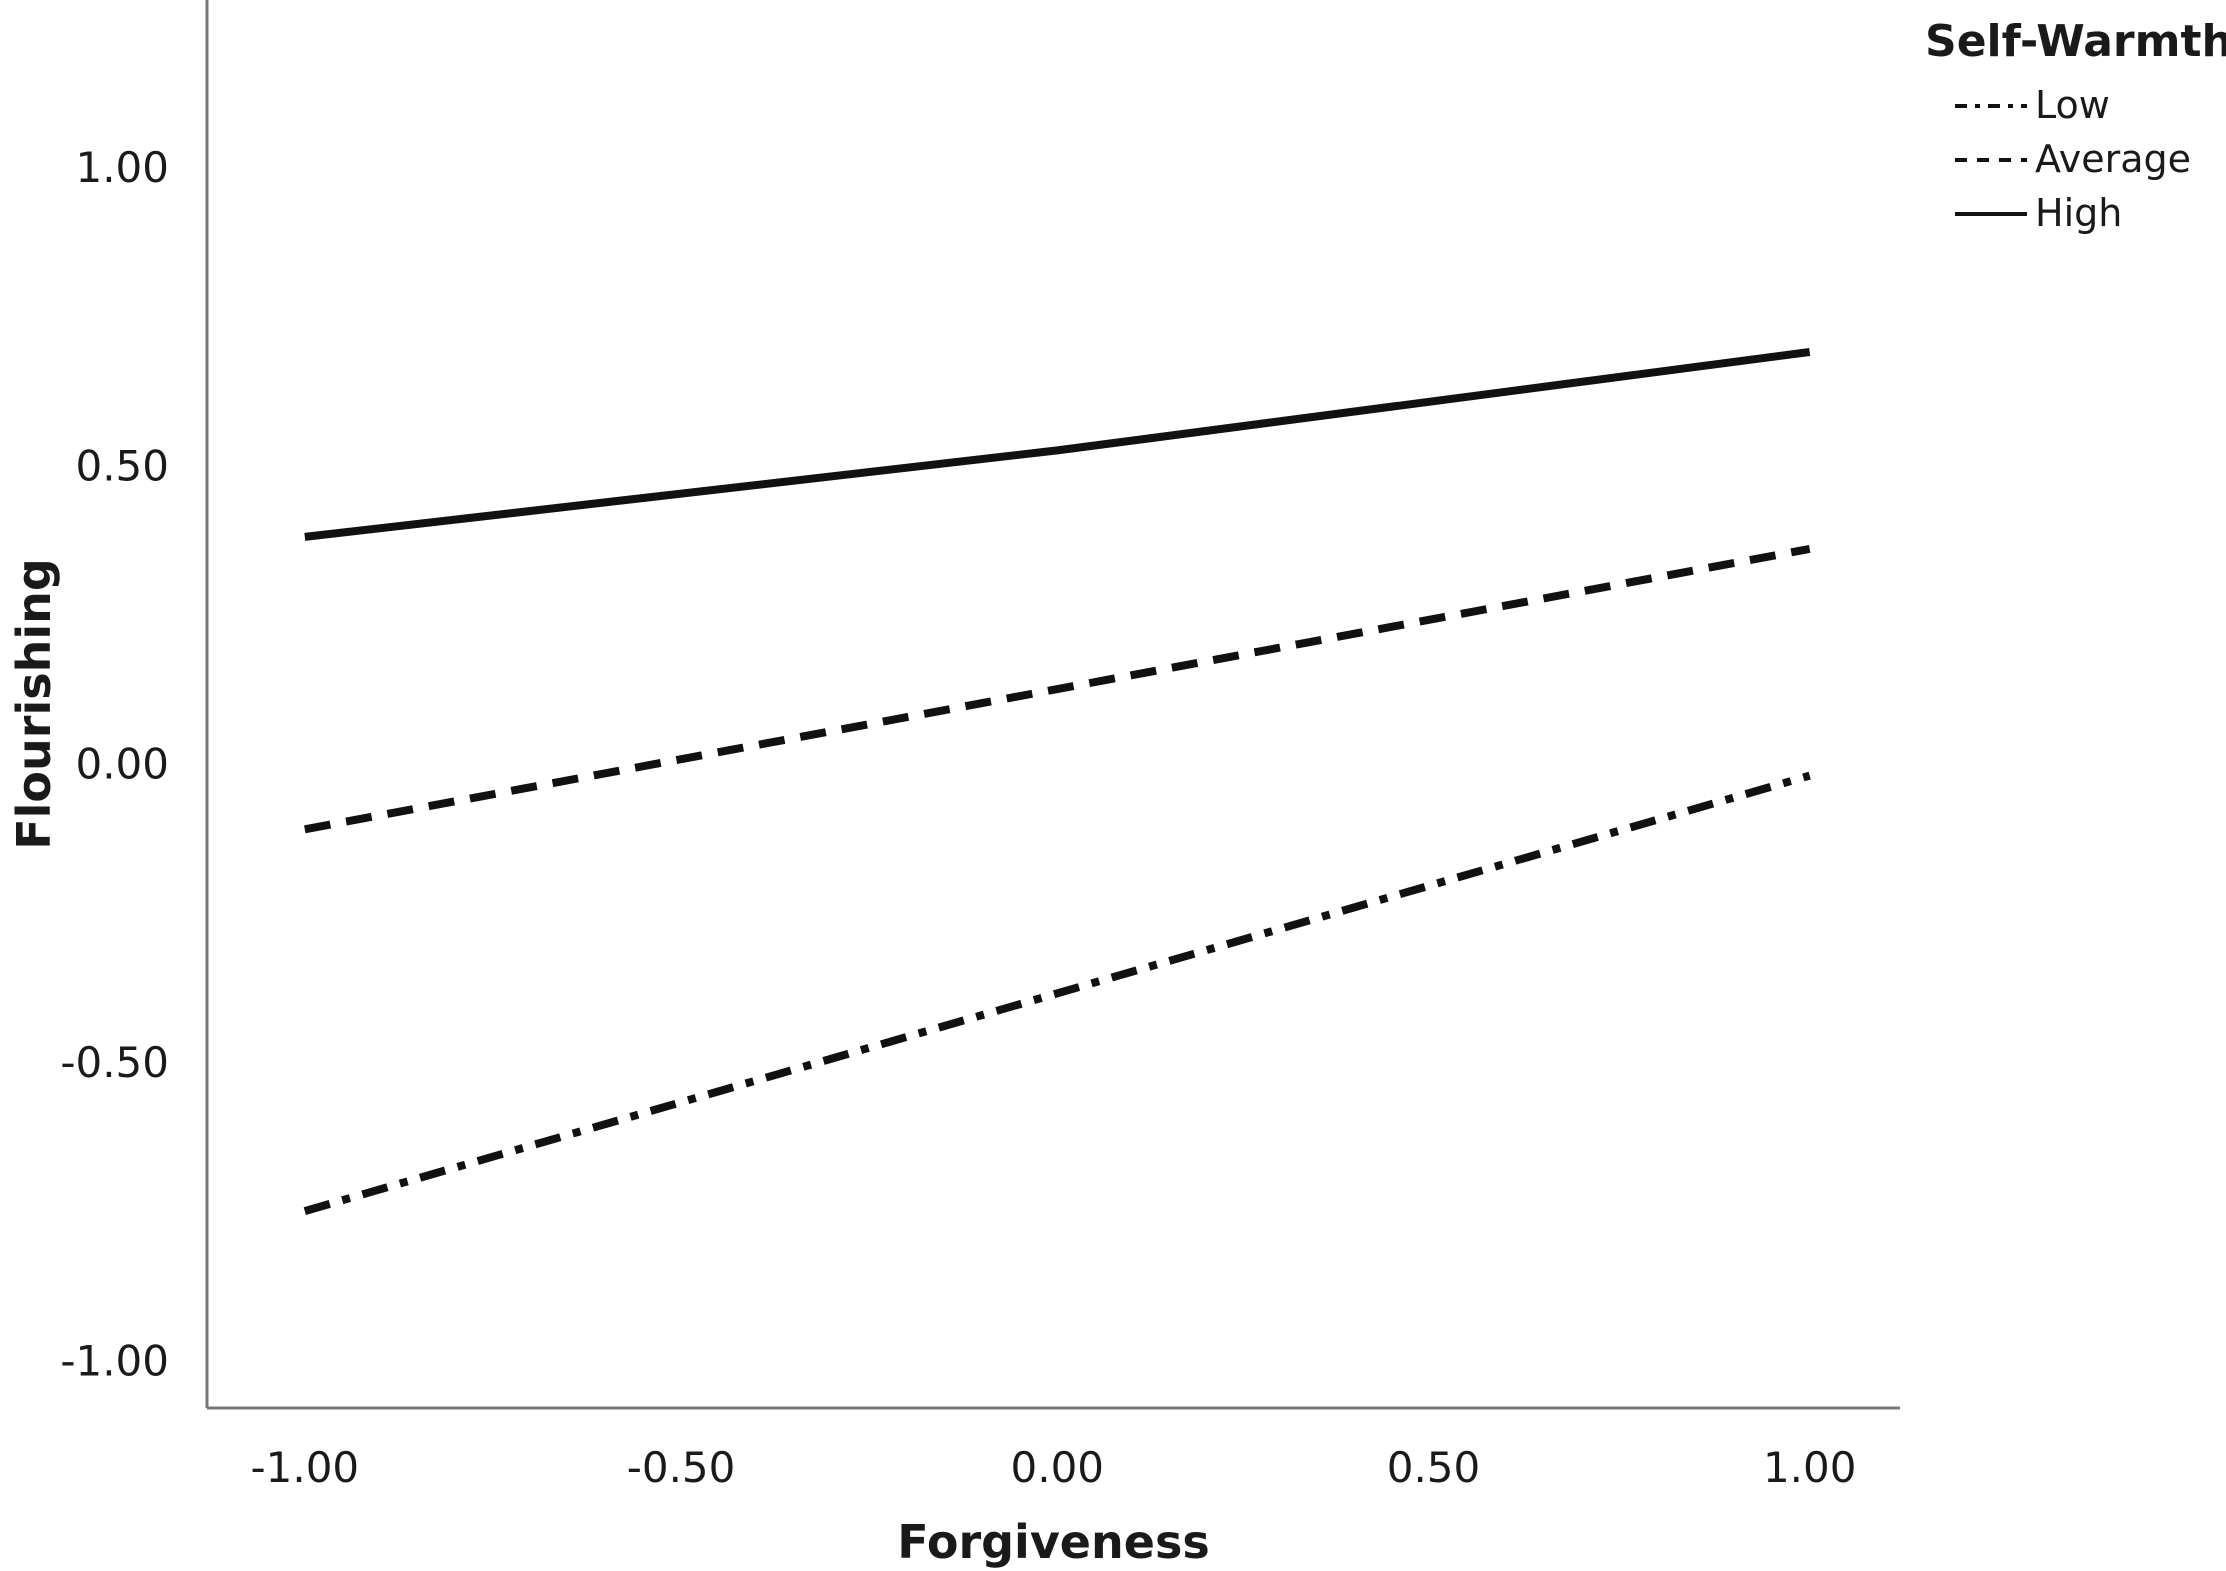 This screenshot has width=2226, height=1571. Describe the element at coordinates (122, 167) in the screenshot. I see `y-tick-label: 1.00` at that location.